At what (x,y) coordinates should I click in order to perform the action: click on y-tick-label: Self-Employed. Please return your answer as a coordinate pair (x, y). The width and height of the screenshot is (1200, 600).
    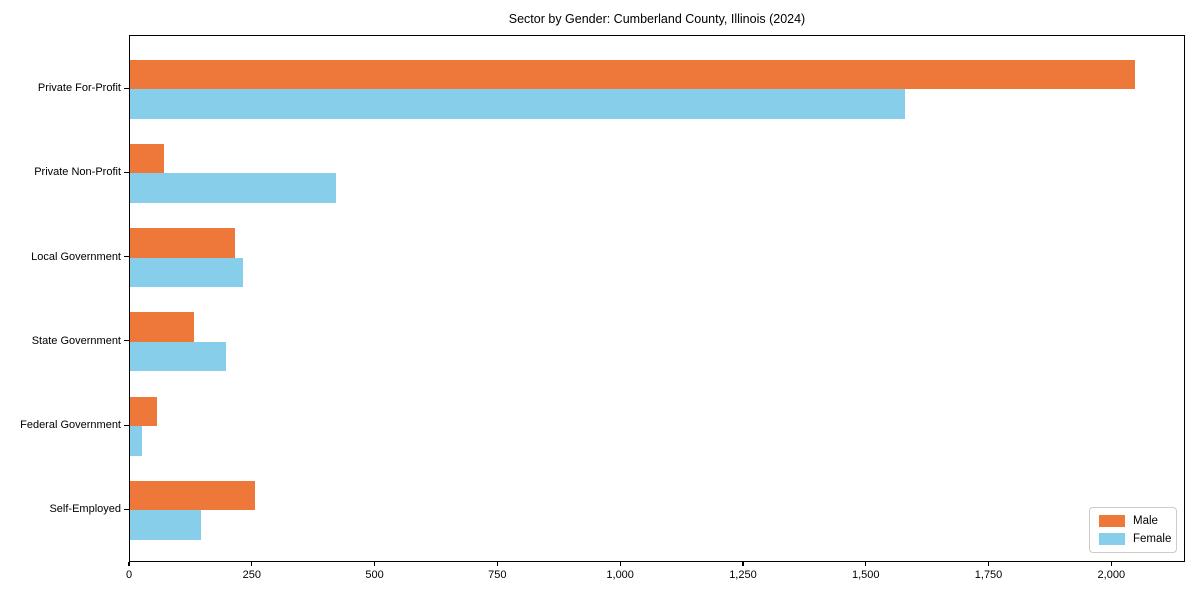
    Looking at the image, I should click on (85, 509).